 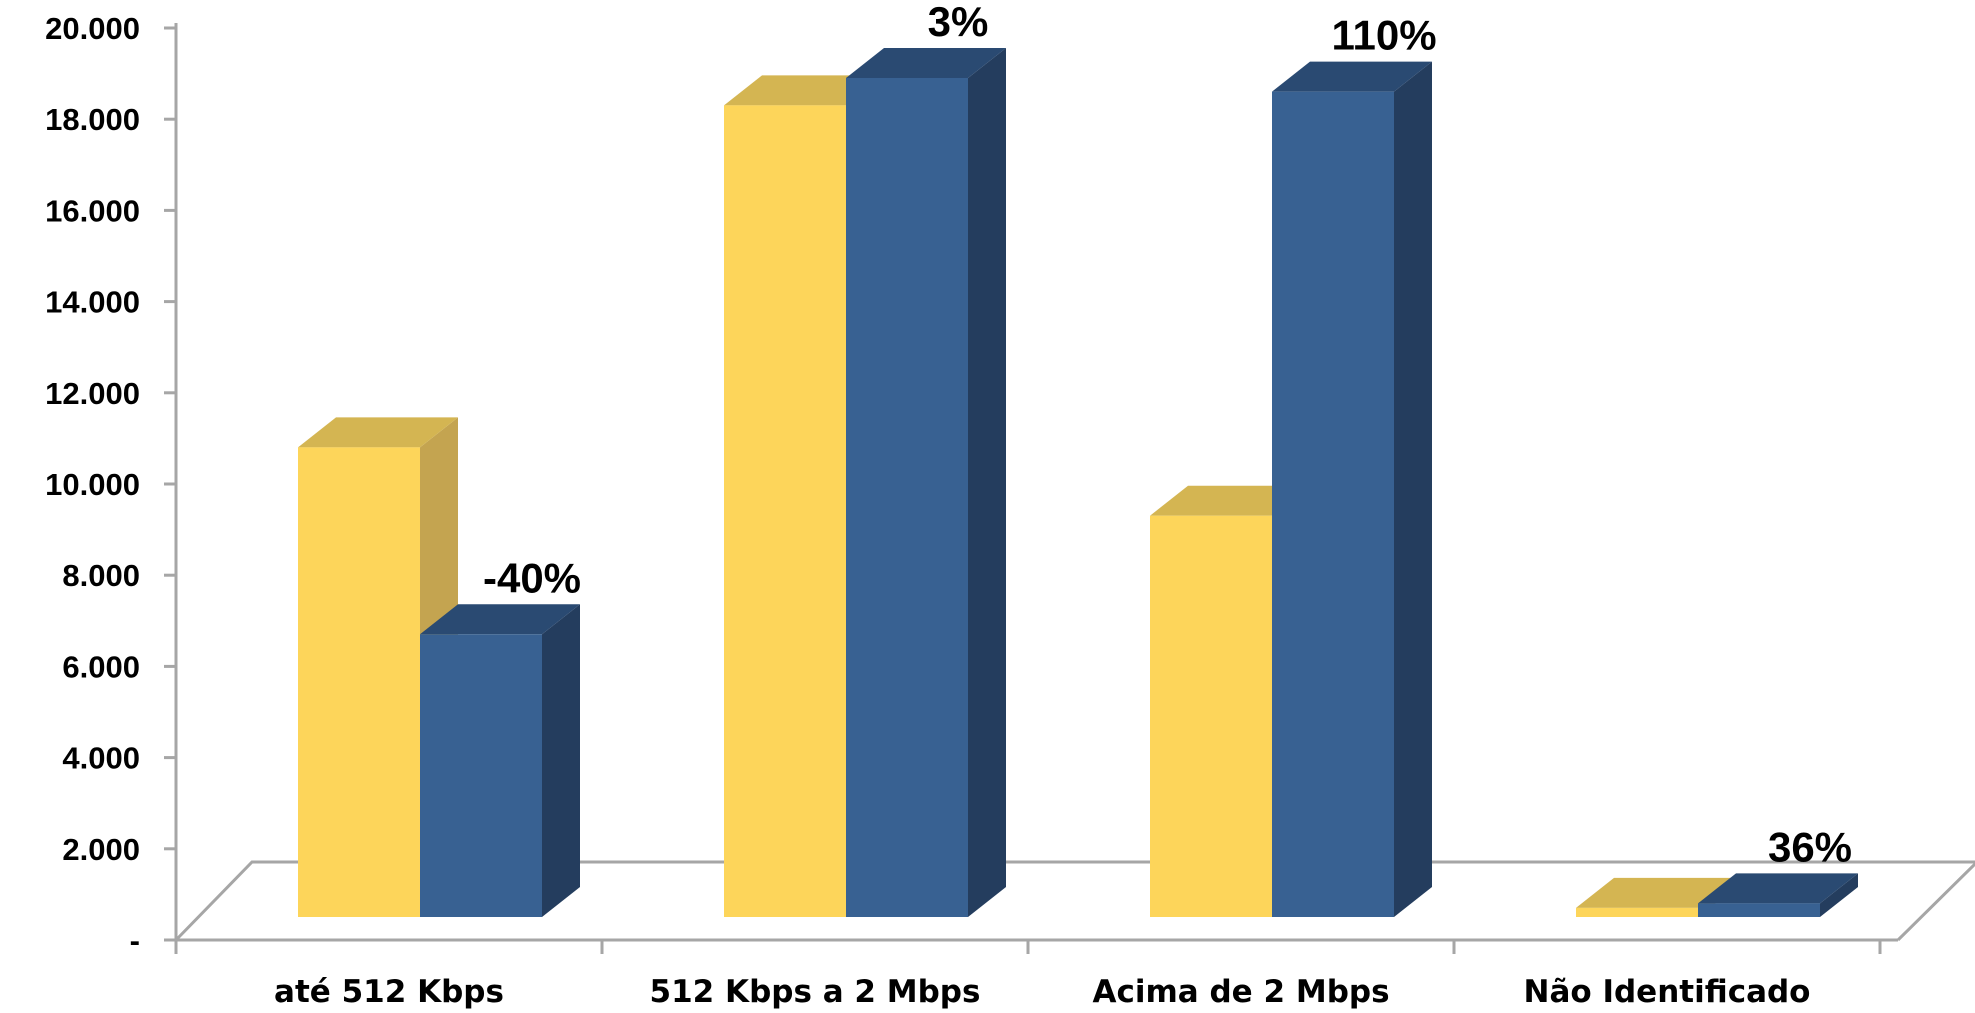 I want to click on x-tick-label: até 512 Kbps, so click(x=389, y=992).